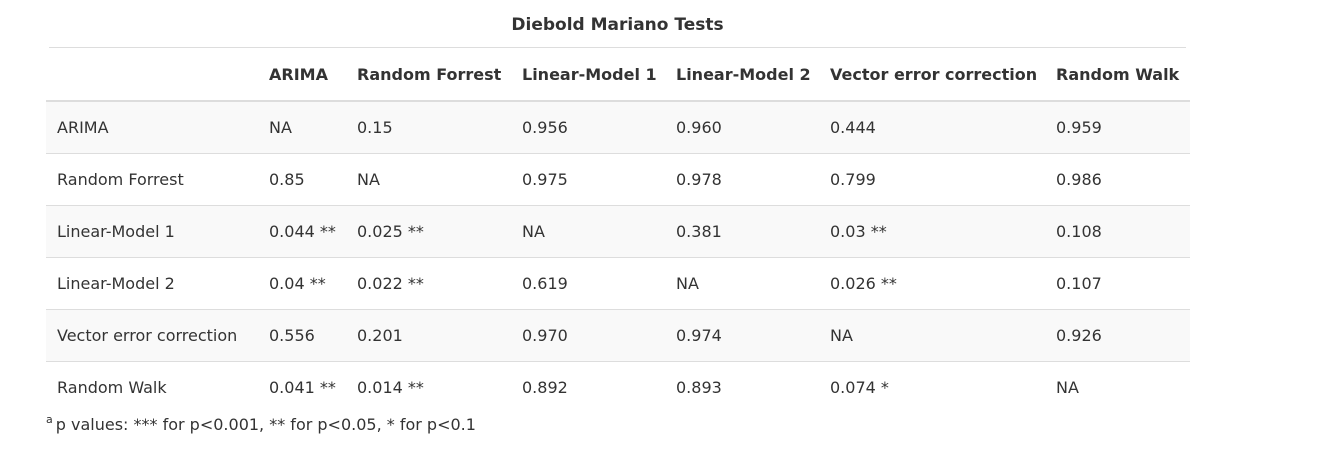 The image size is (1338, 476). What do you see at coordinates (742, 335) in the screenshot?
I see `table-cell: 0.974` at bounding box center [742, 335].